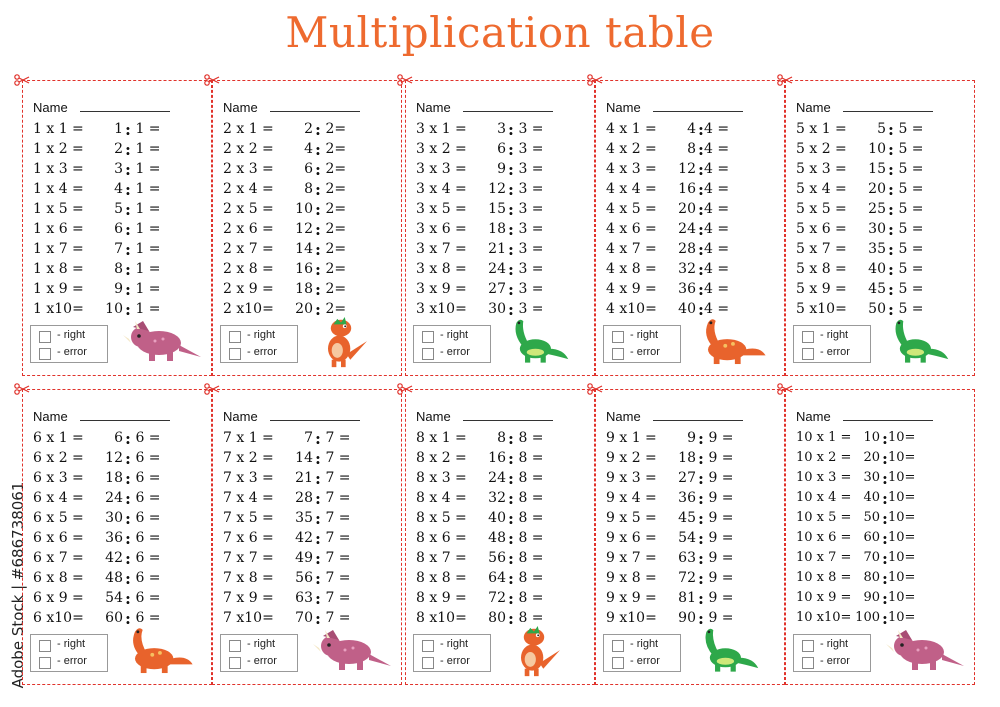 The width and height of the screenshot is (1000, 707). Describe the element at coordinates (877, 189) in the screenshot. I see `division-dividend: 20` at that location.